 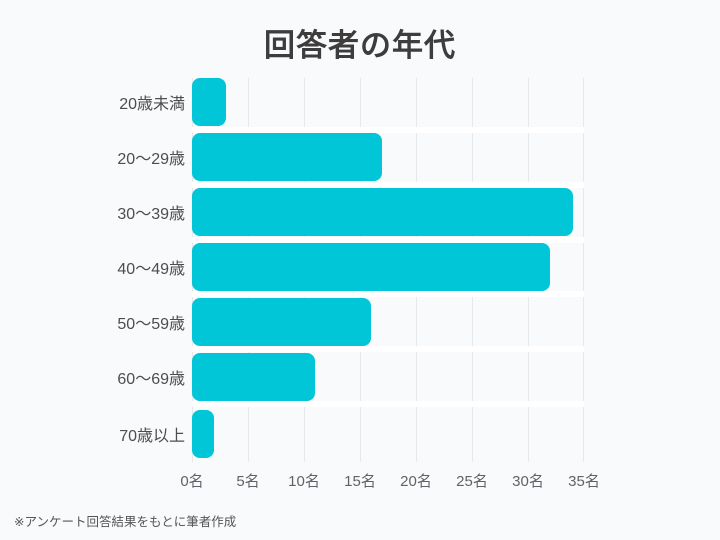 What do you see at coordinates (350, 380) in the screenshot?
I see `bar-row: 60〜69歳` at bounding box center [350, 380].